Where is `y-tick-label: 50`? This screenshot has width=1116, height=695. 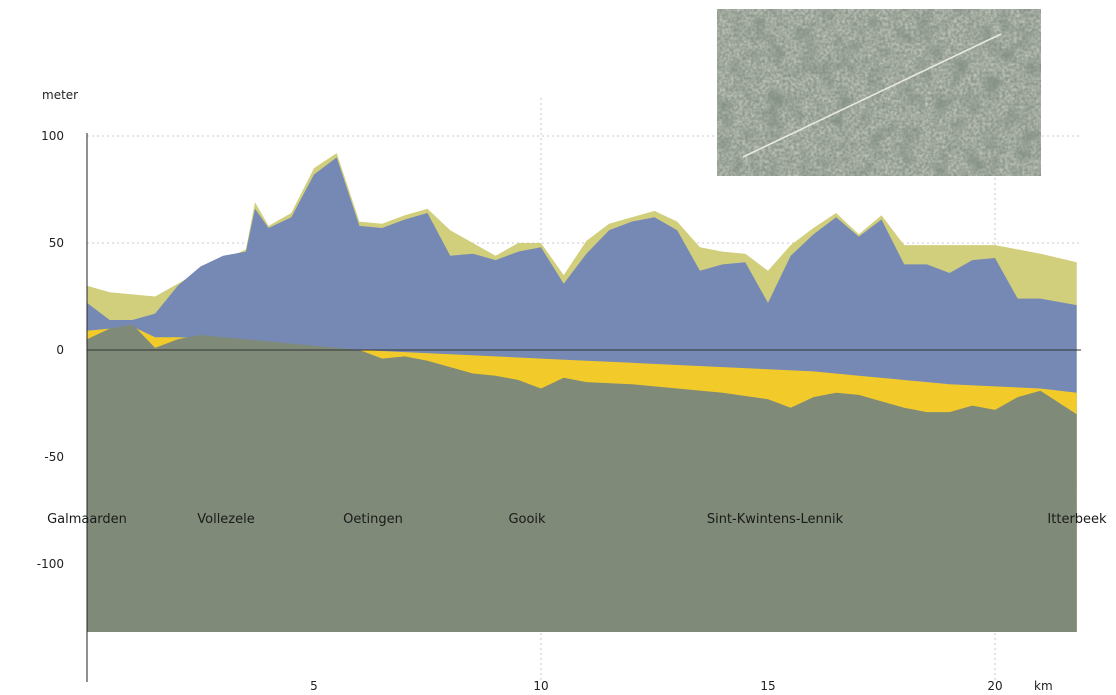 y-tick-label: 50 is located at coordinates (56, 243).